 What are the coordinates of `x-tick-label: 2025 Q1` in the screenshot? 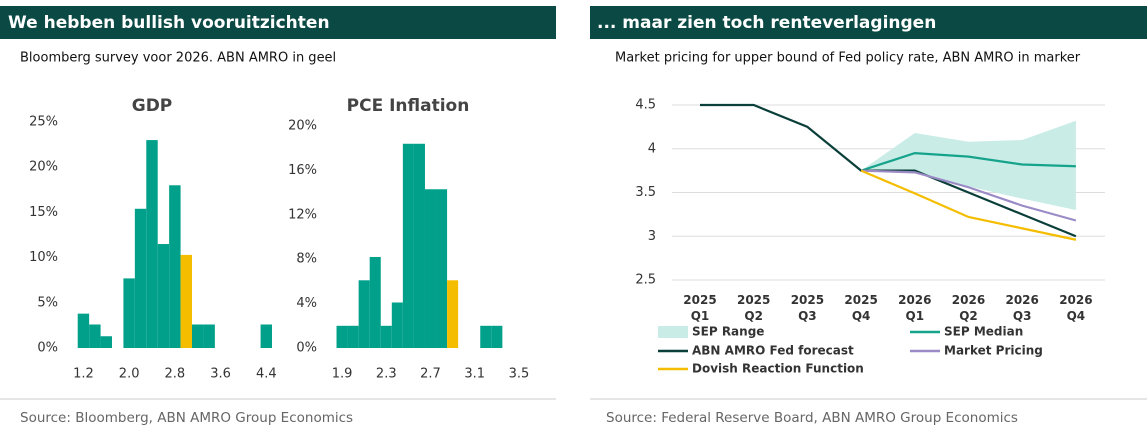 It's located at (700, 308).